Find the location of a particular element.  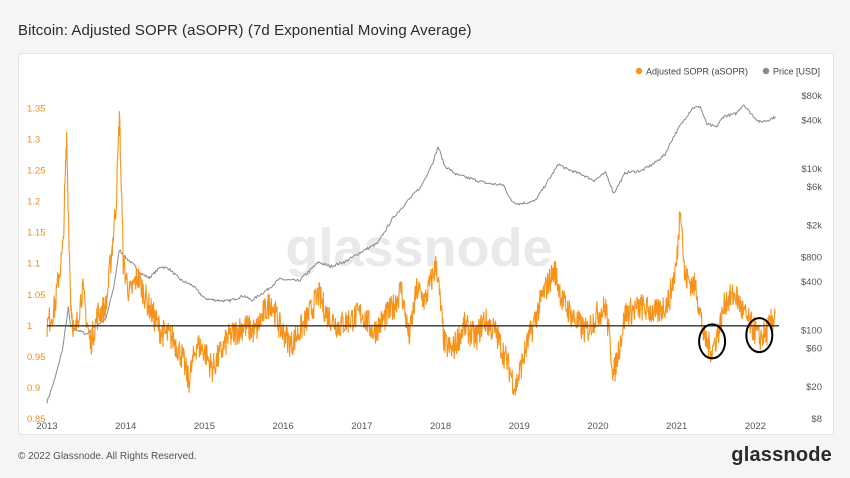

x-tick-label: 2014 is located at coordinates (125, 426).